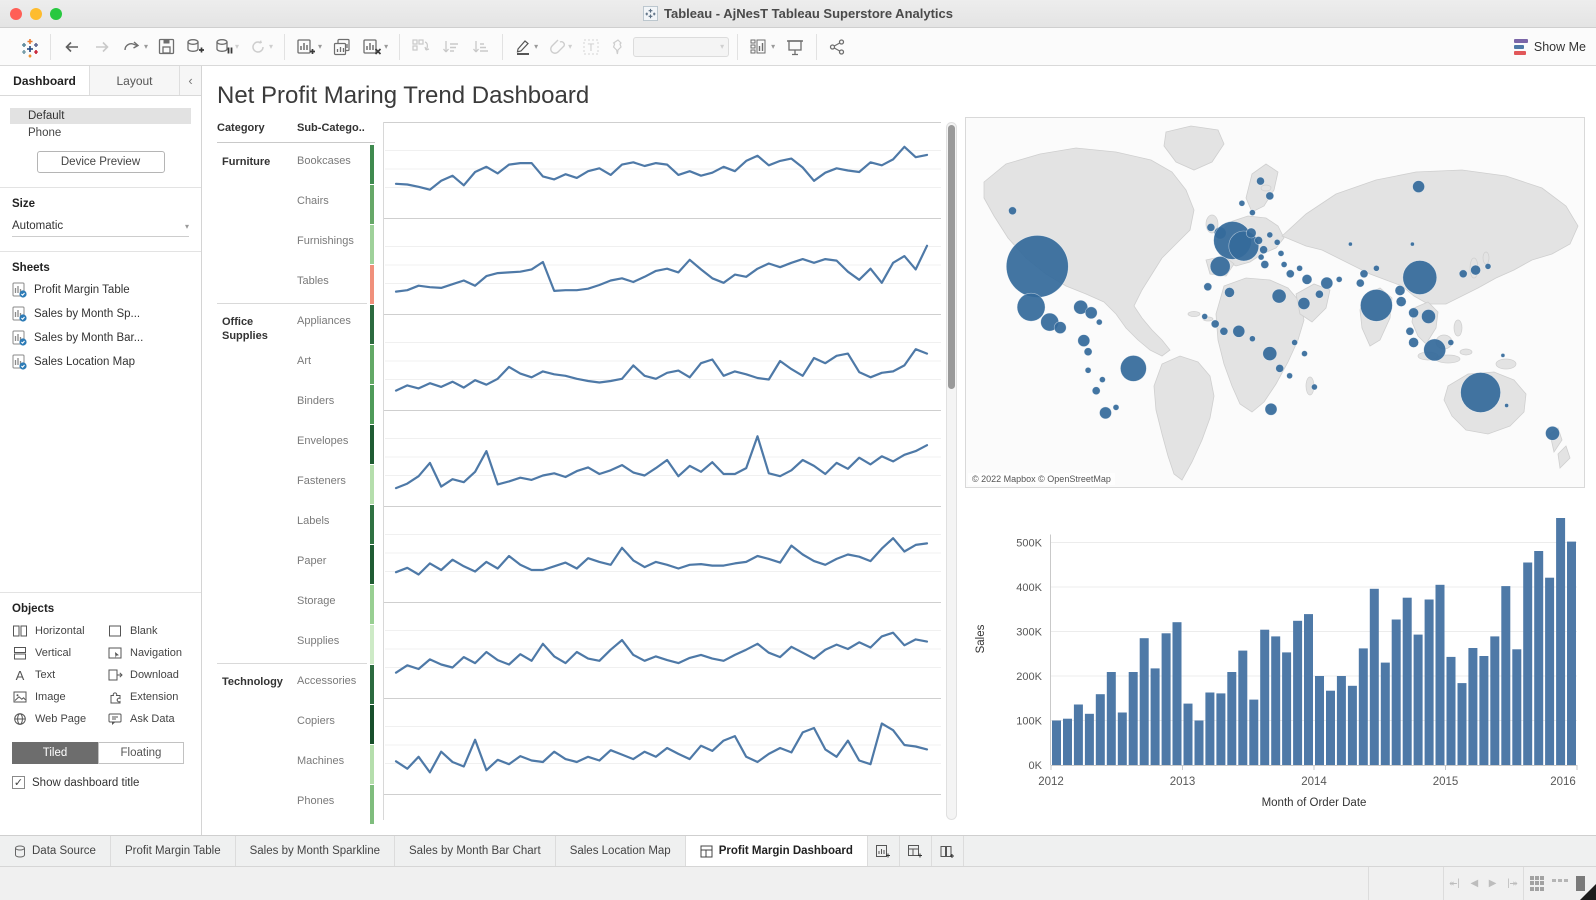 This screenshot has height=900, width=1596. What do you see at coordinates (16, 13) in the screenshot?
I see `close-window-button` at bounding box center [16, 13].